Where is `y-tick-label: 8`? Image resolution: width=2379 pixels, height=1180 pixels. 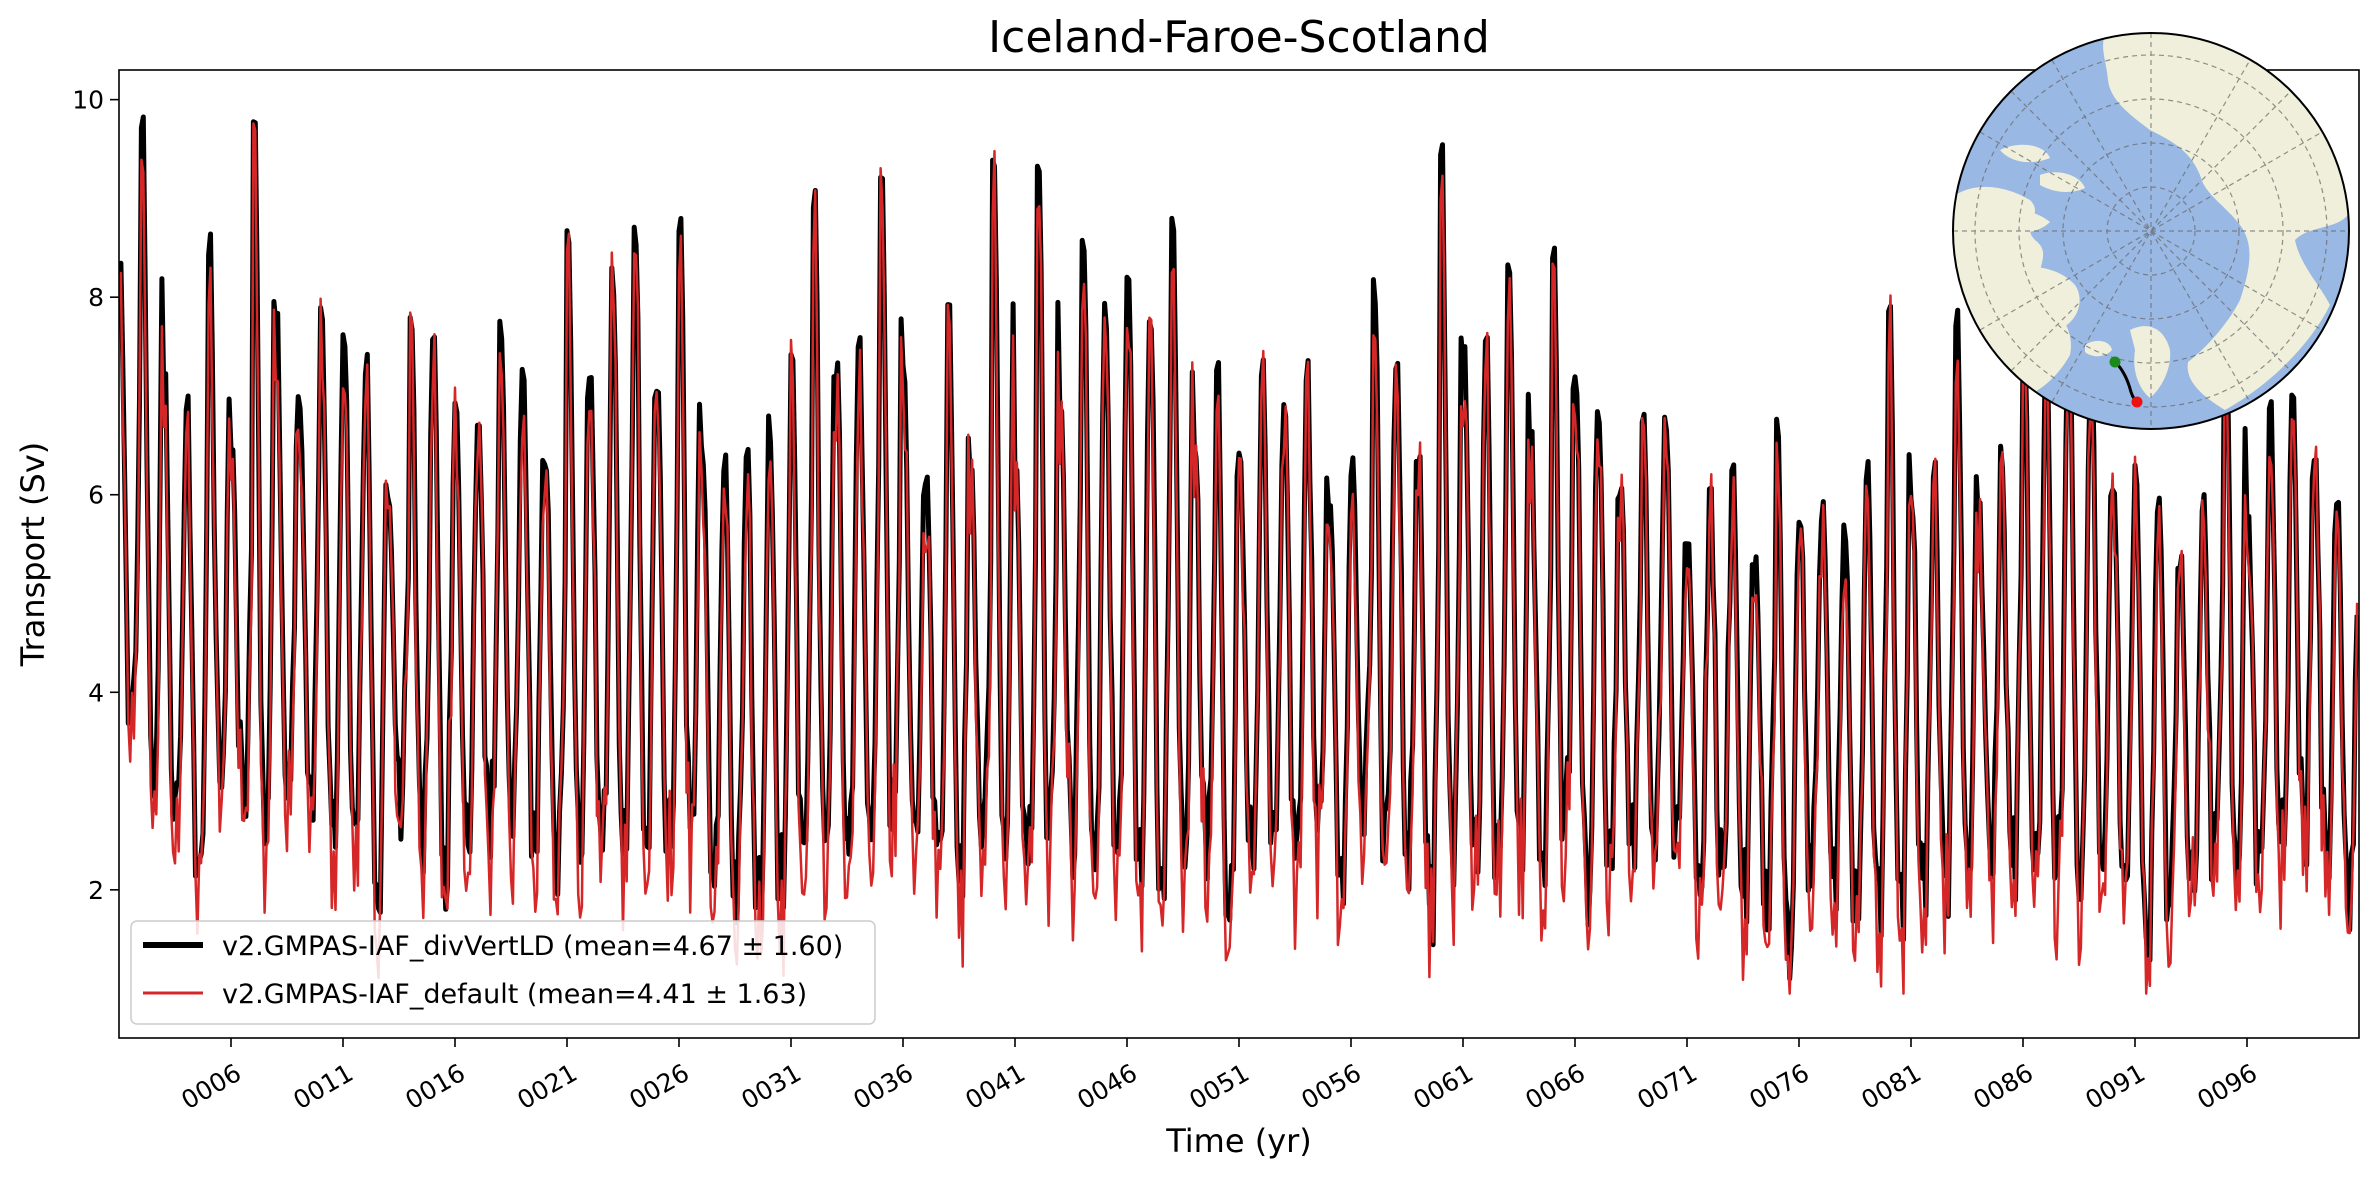 y-tick-label: 8 is located at coordinates (96, 297).